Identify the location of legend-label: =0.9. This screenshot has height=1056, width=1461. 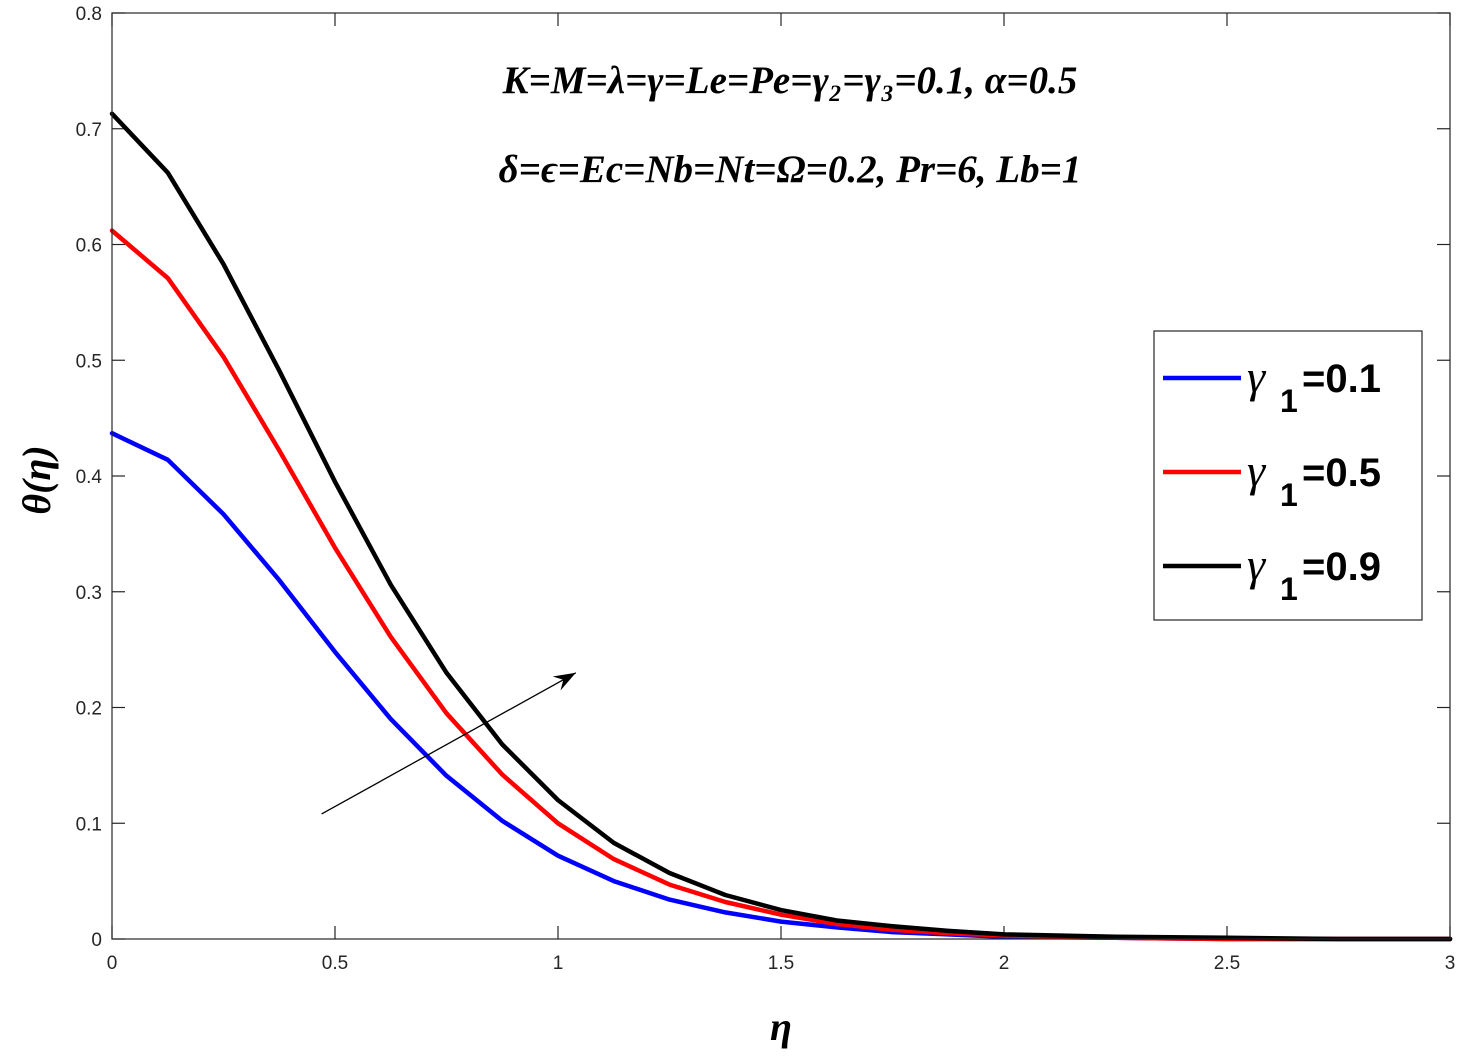
(1341, 567).